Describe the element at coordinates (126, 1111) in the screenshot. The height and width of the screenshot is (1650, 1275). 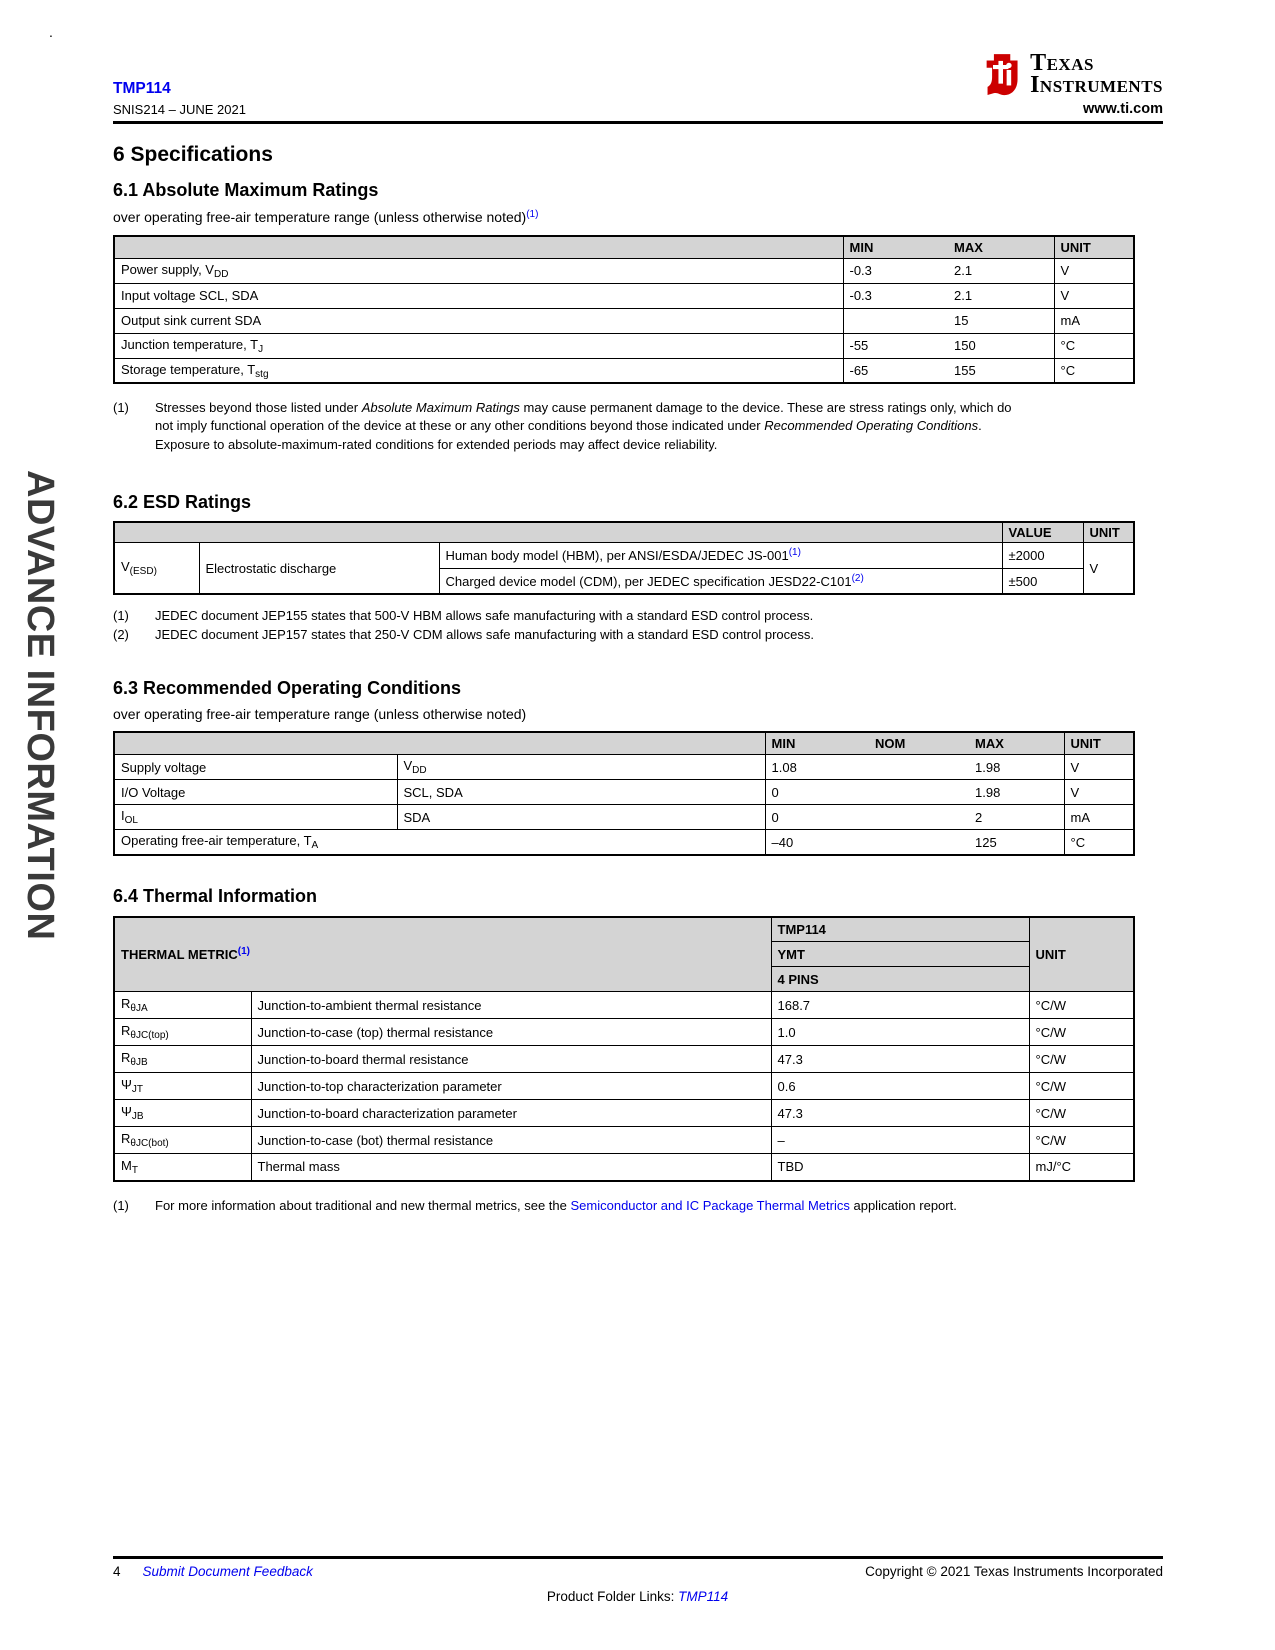
I see `text-segment: Ψ` at that location.